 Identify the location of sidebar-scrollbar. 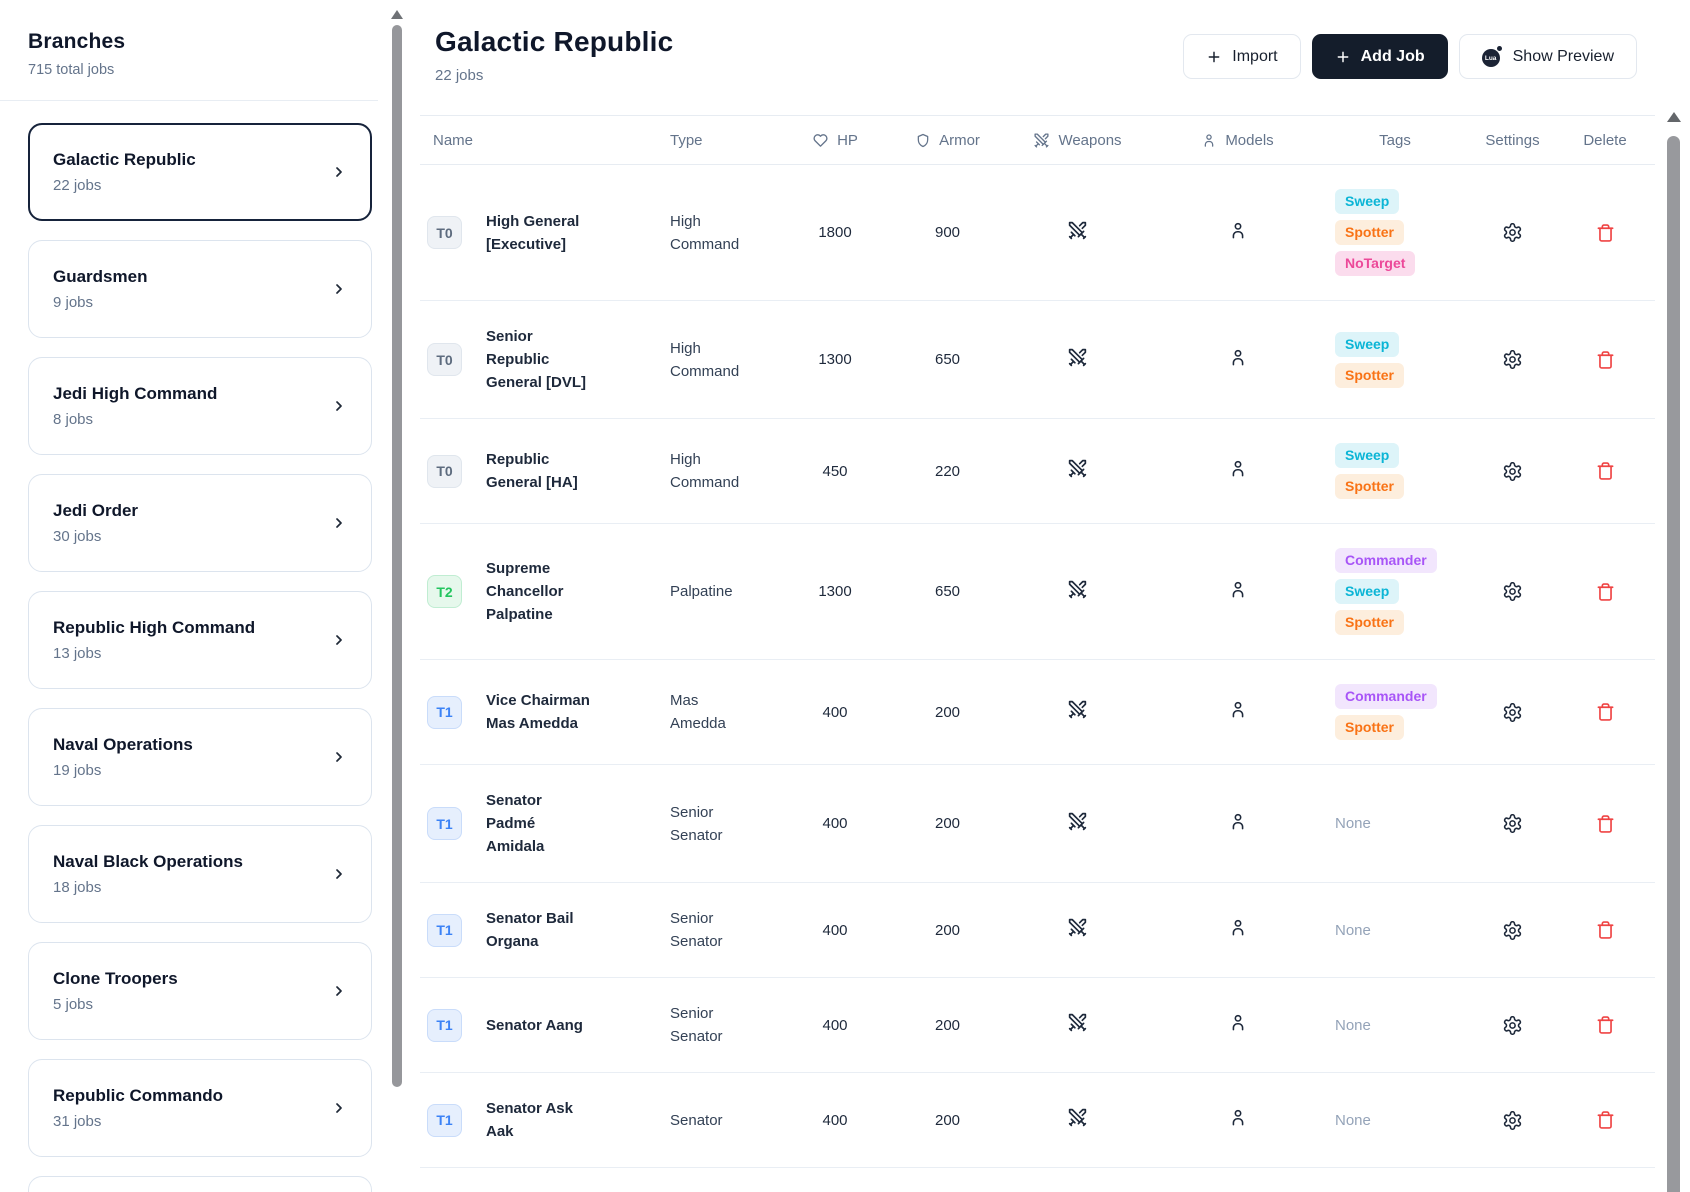
(397, 601).